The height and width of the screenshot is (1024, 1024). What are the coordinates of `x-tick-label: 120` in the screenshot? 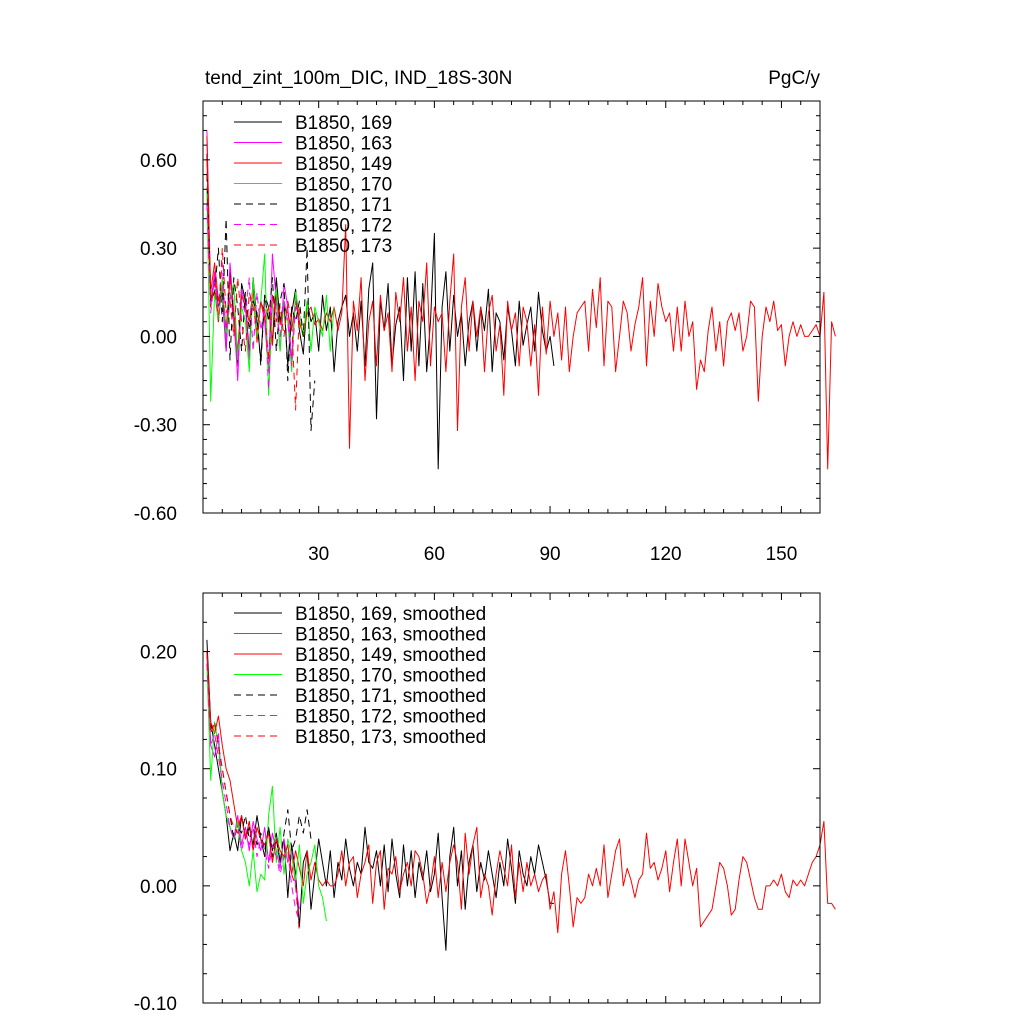 It's located at (666, 554).